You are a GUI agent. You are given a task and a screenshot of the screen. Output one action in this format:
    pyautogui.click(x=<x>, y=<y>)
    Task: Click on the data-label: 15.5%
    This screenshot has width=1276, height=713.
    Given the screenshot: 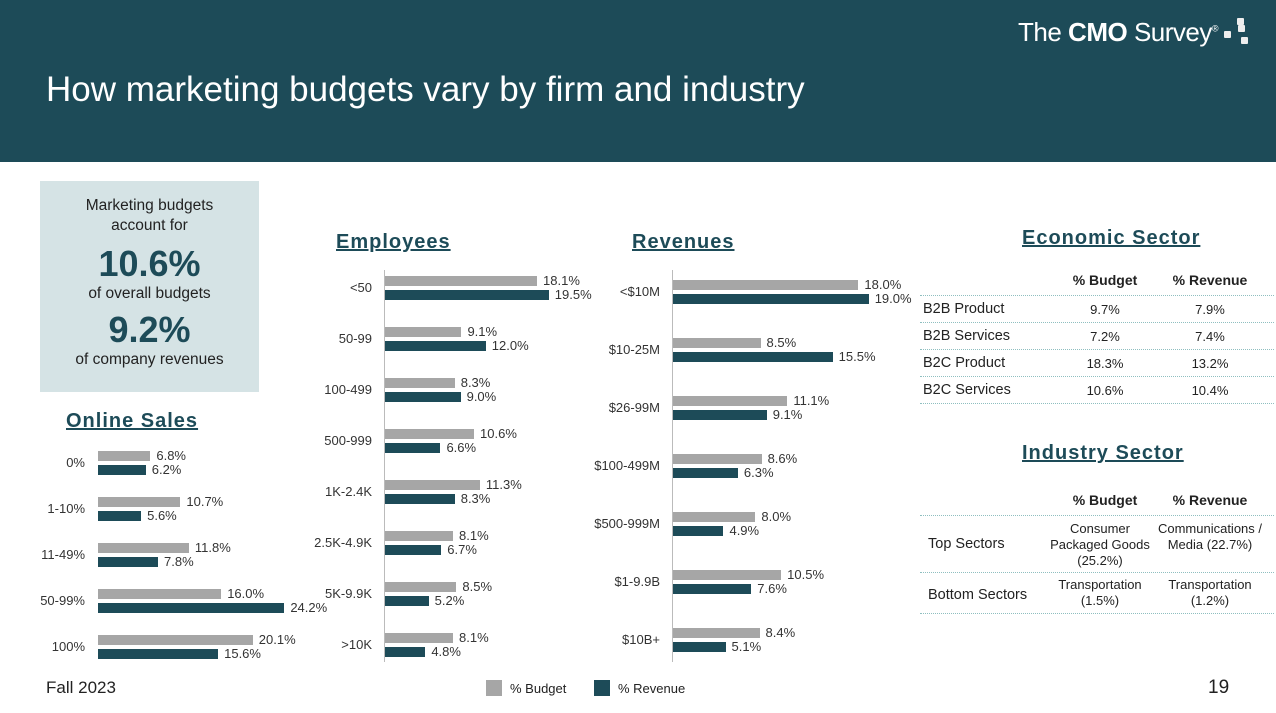 What is the action you would take?
    pyautogui.click(x=857, y=356)
    